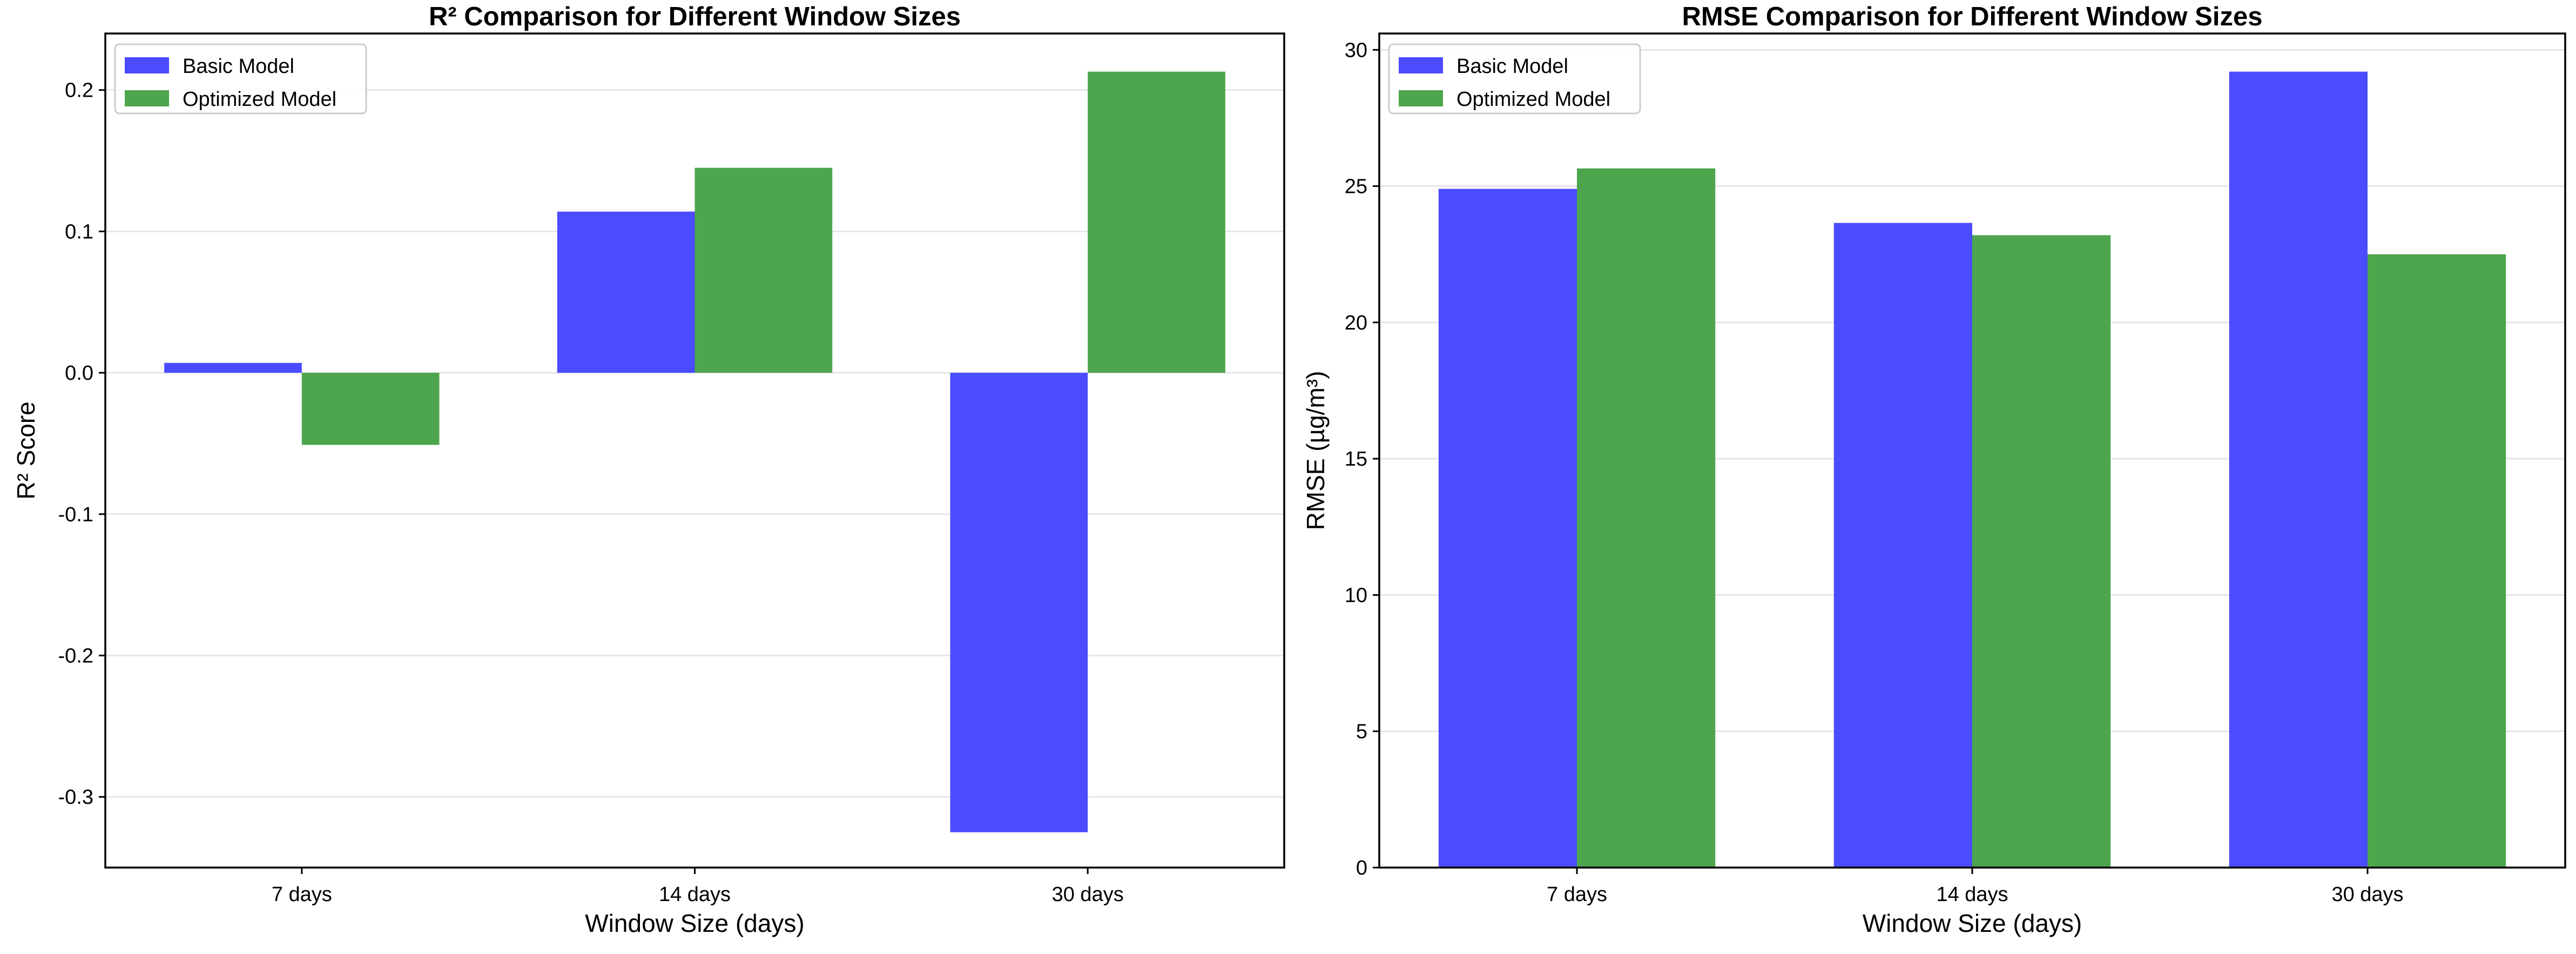 This screenshot has width=2576, height=954. Describe the element at coordinates (1356, 323) in the screenshot. I see `y-tick-label: 20` at that location.